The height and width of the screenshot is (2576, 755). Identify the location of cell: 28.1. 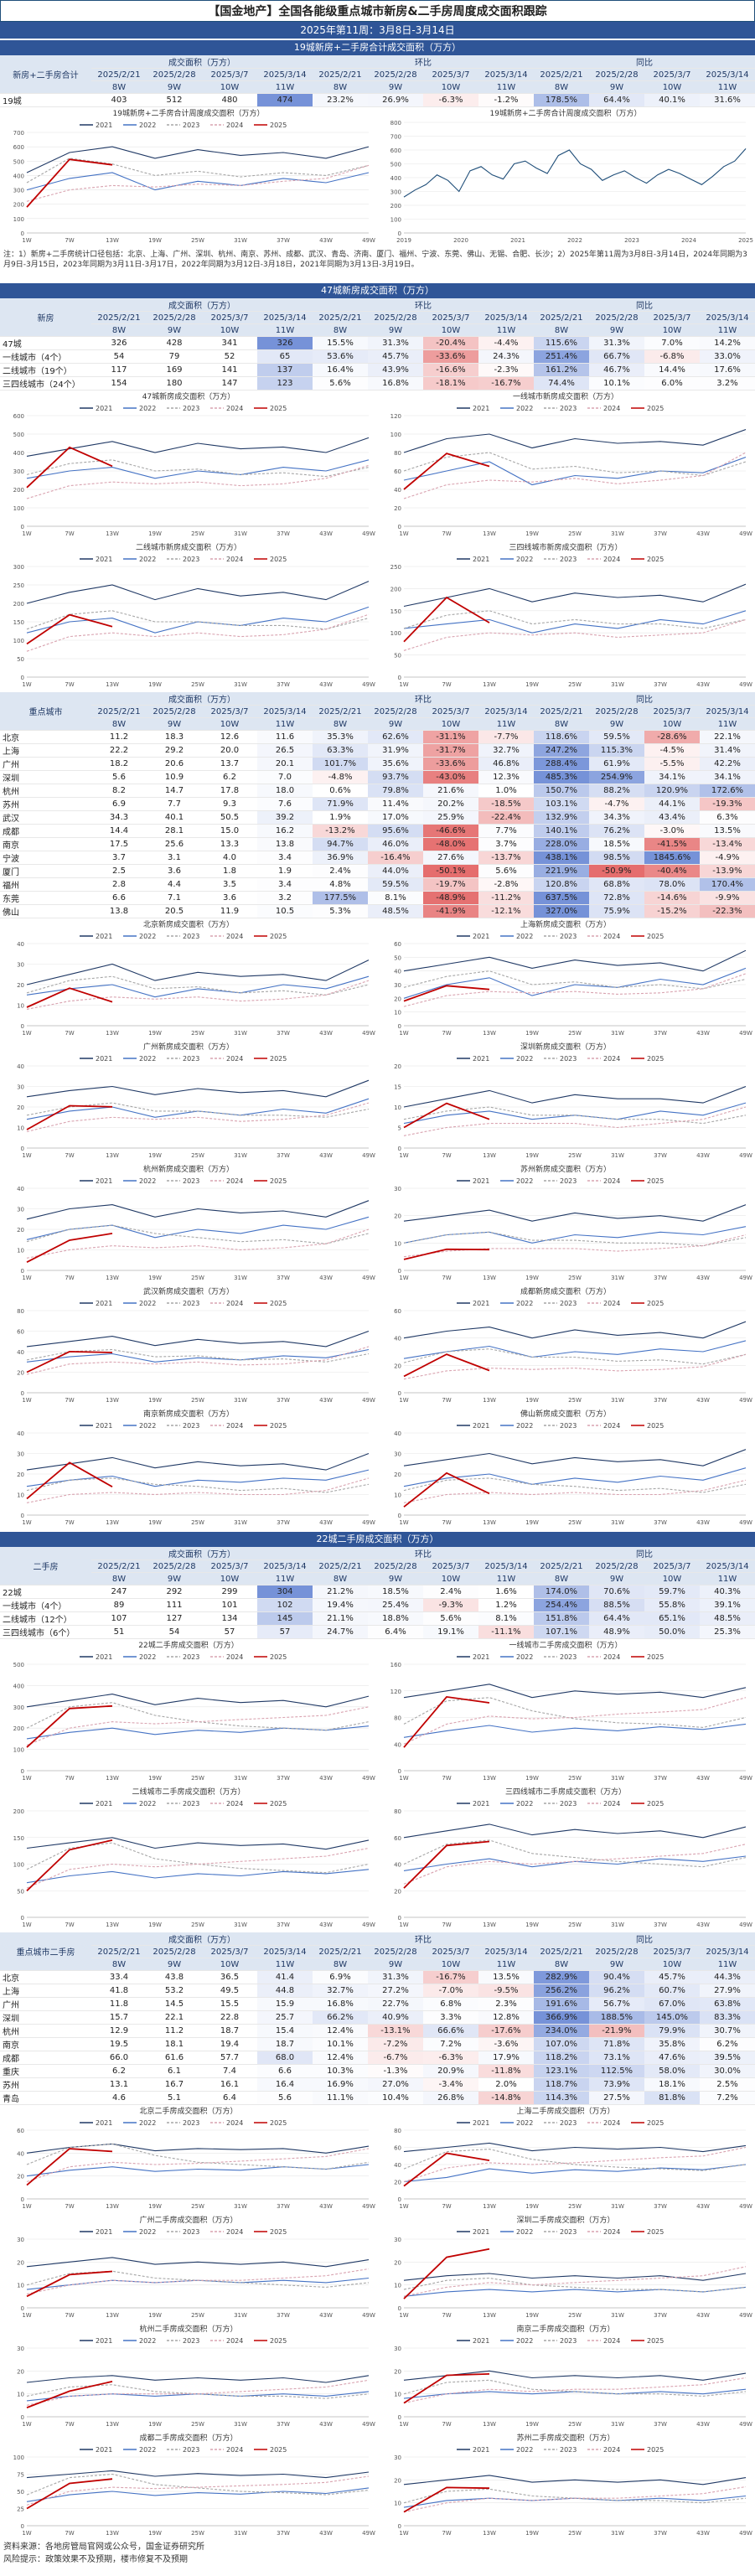
(174, 831).